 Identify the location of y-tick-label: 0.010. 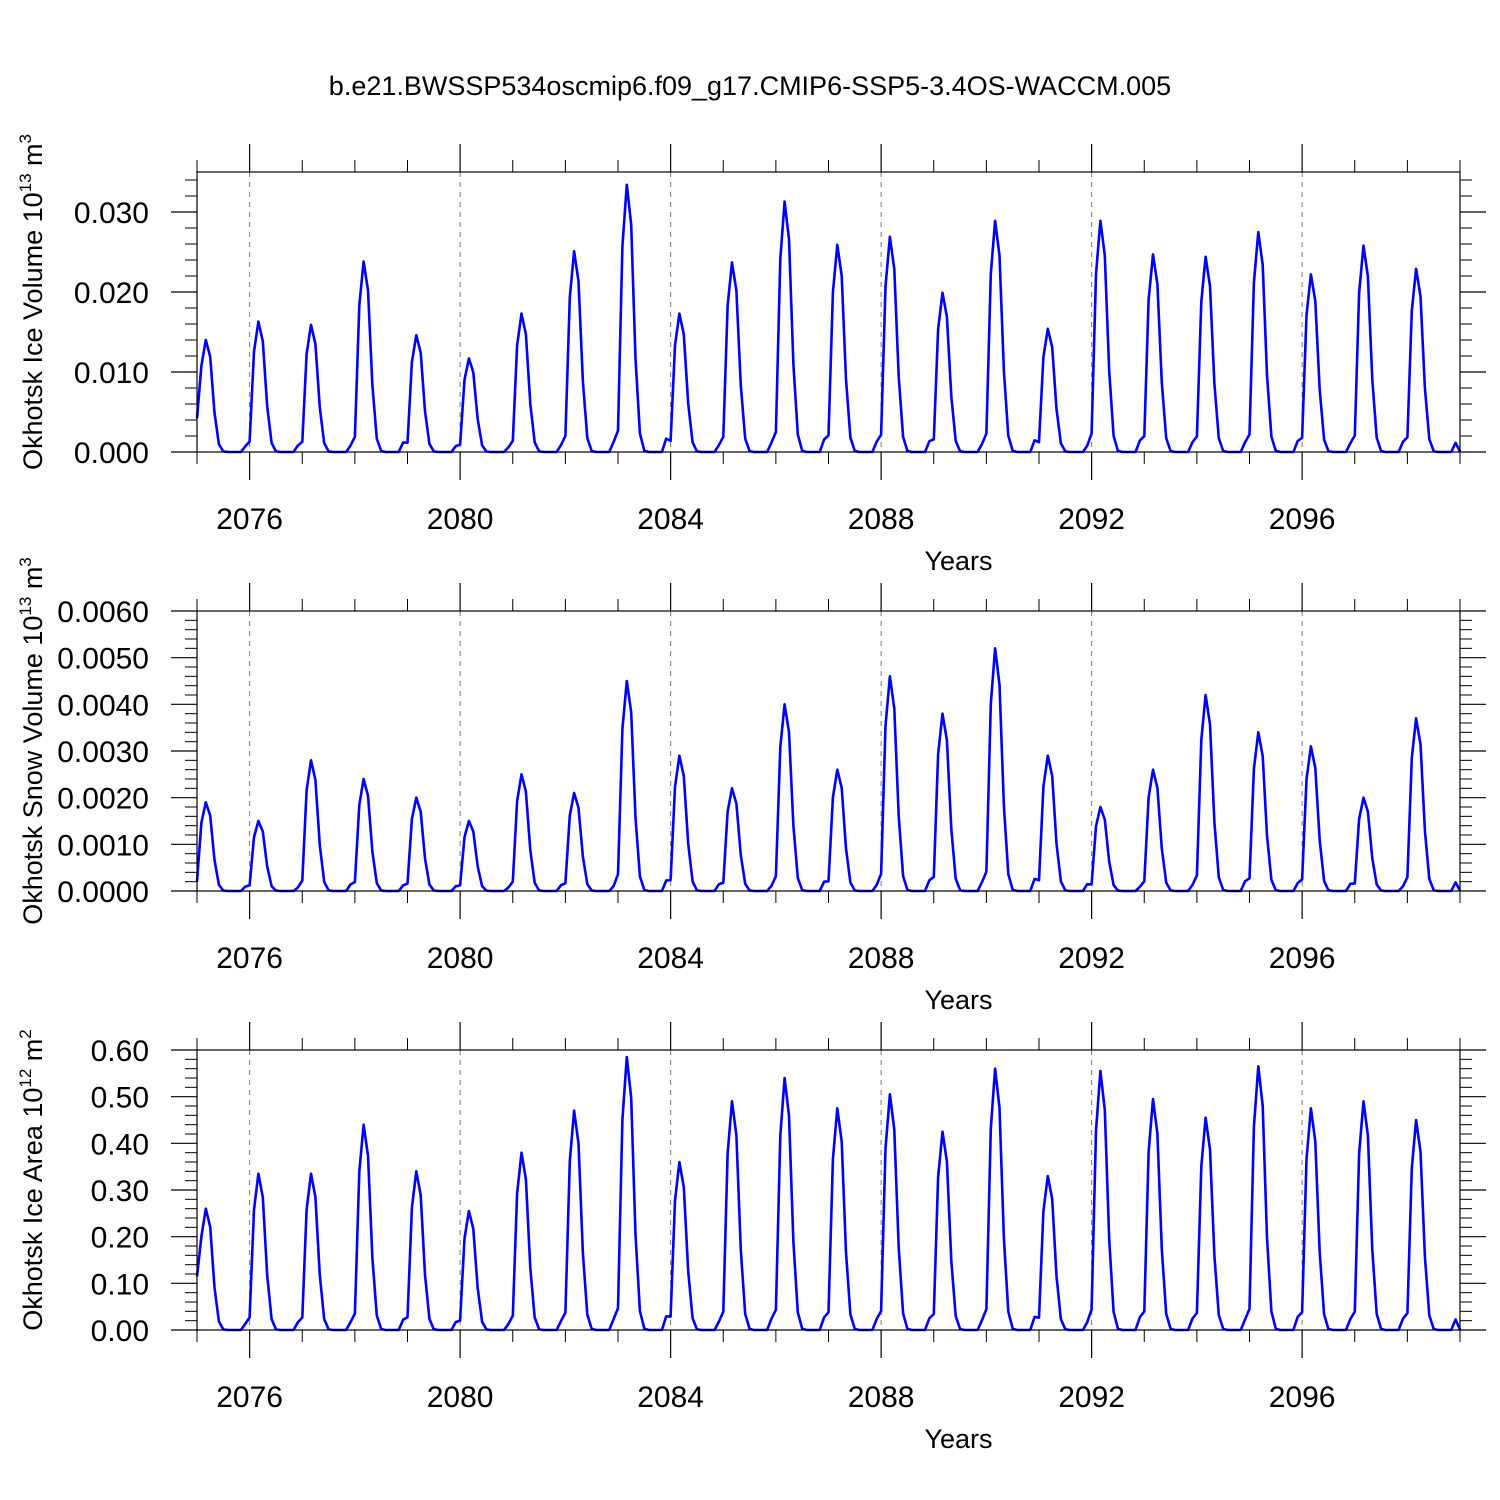
(111, 373).